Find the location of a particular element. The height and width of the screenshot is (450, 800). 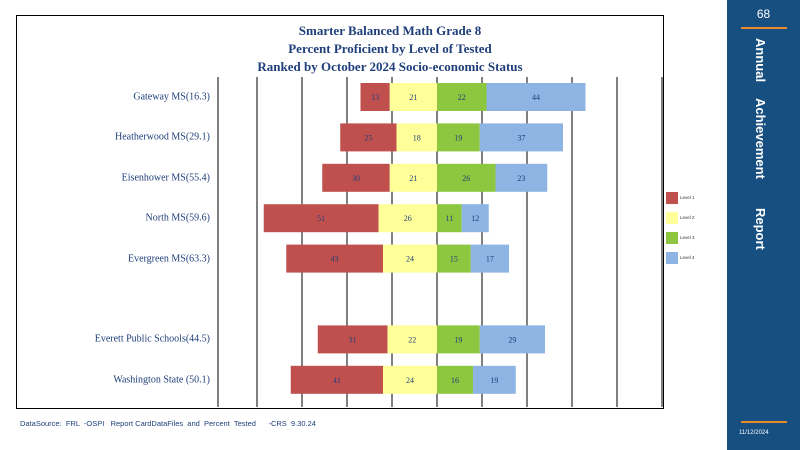

legend-label: Level 1 is located at coordinates (687, 197).